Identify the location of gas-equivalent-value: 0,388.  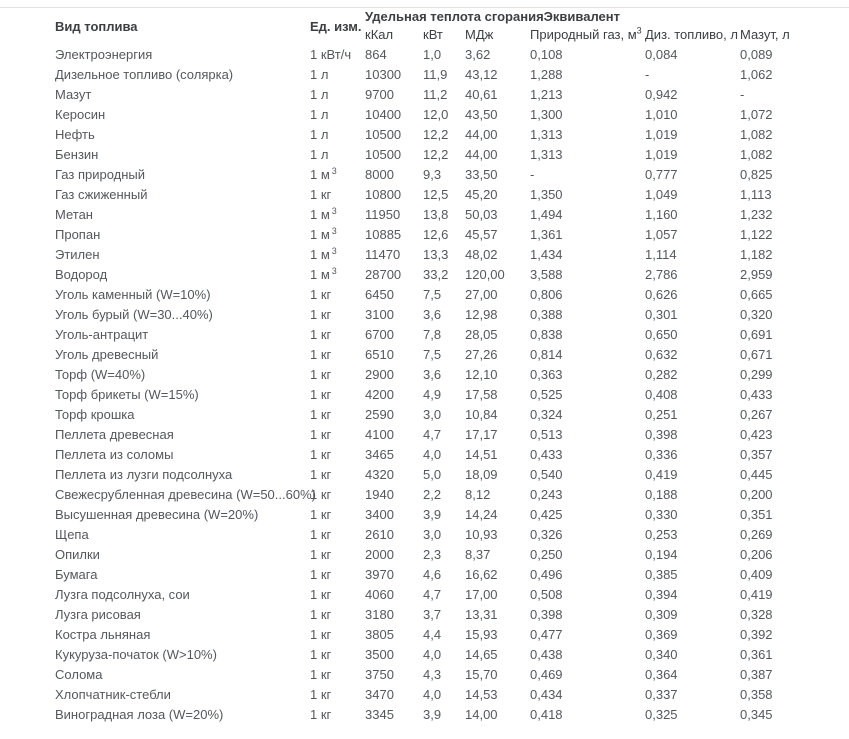
(546, 314).